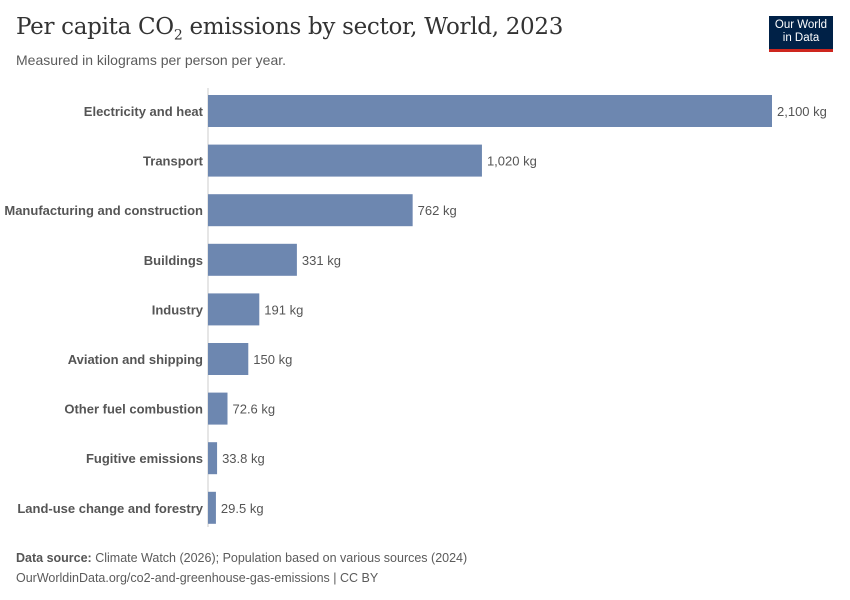 The height and width of the screenshot is (600, 850). What do you see at coordinates (437, 210) in the screenshot?
I see `value-label: 762 kg` at bounding box center [437, 210].